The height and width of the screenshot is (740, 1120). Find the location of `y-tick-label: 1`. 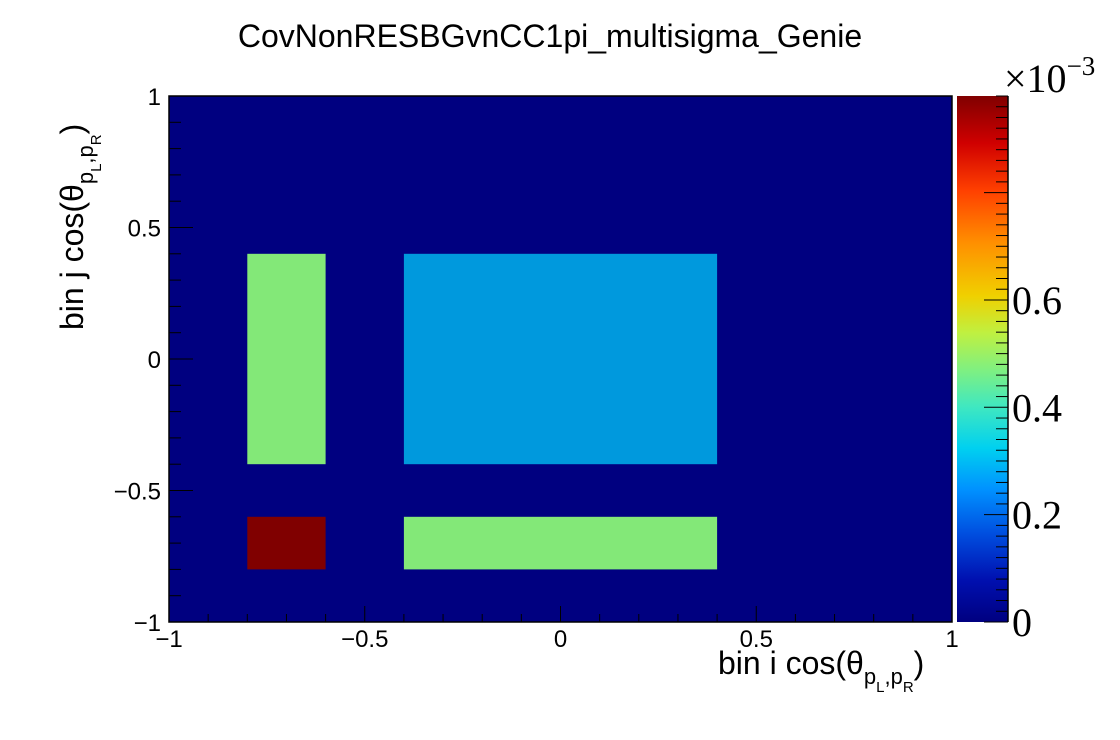

y-tick-label: 1 is located at coordinates (154, 97).